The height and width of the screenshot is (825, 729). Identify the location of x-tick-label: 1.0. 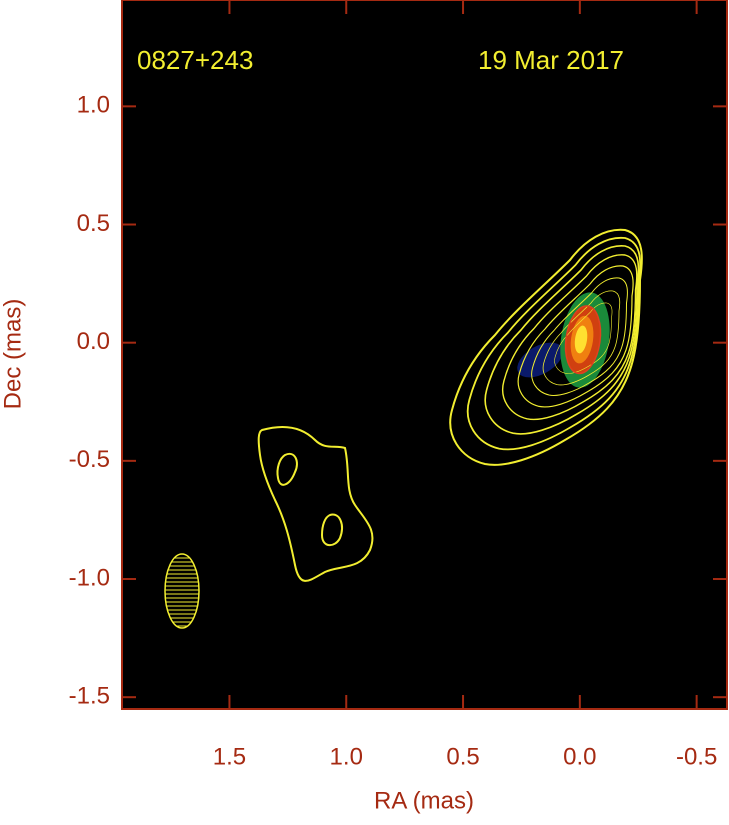
(346, 756).